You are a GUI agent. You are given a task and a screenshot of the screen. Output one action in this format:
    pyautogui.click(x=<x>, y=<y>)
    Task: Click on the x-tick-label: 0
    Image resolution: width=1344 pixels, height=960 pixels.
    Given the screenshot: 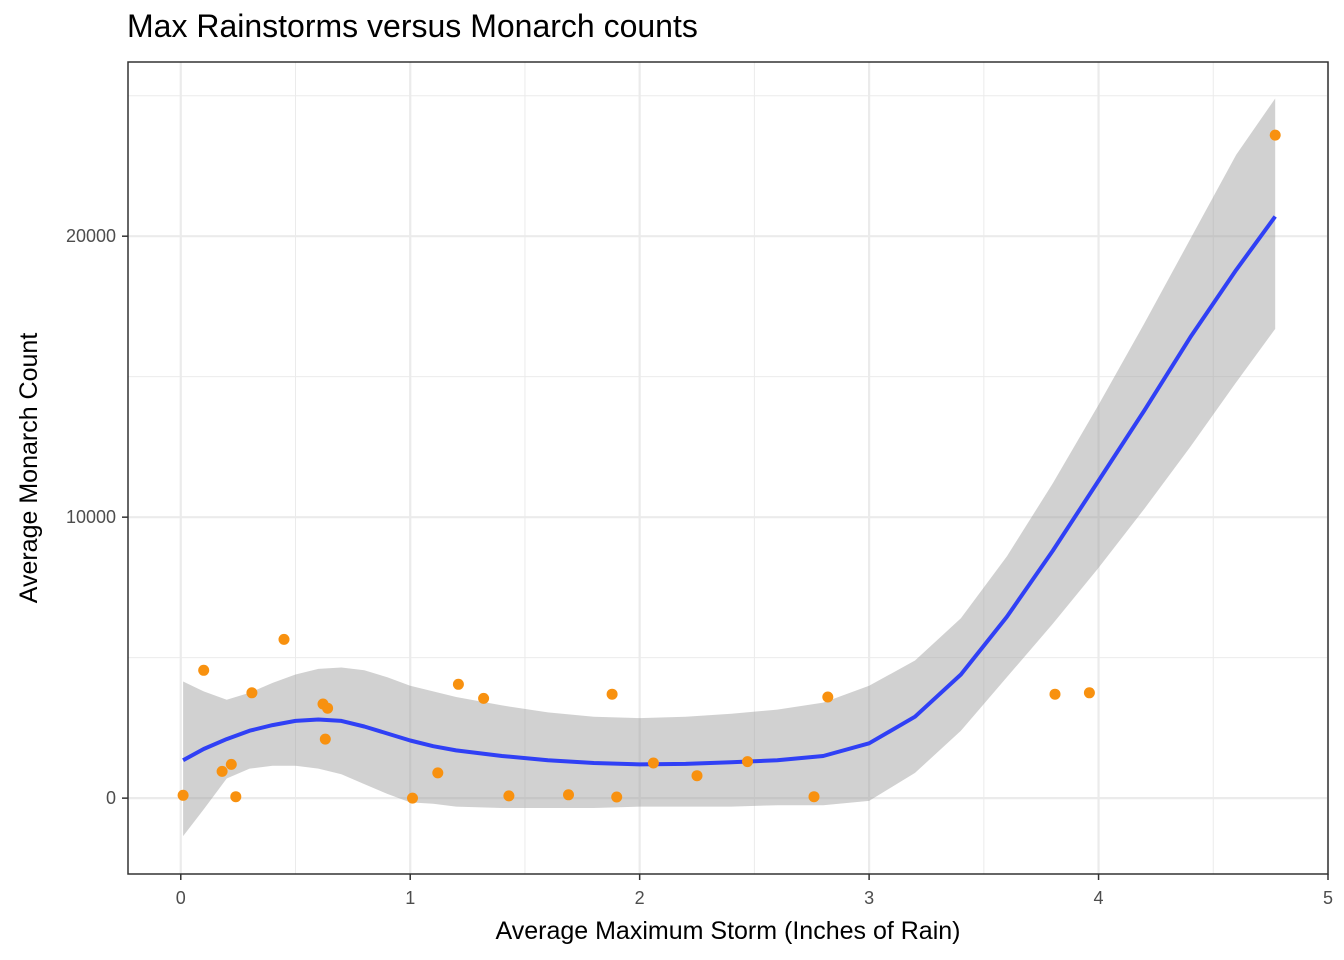 What is the action you would take?
    pyautogui.click(x=181, y=898)
    